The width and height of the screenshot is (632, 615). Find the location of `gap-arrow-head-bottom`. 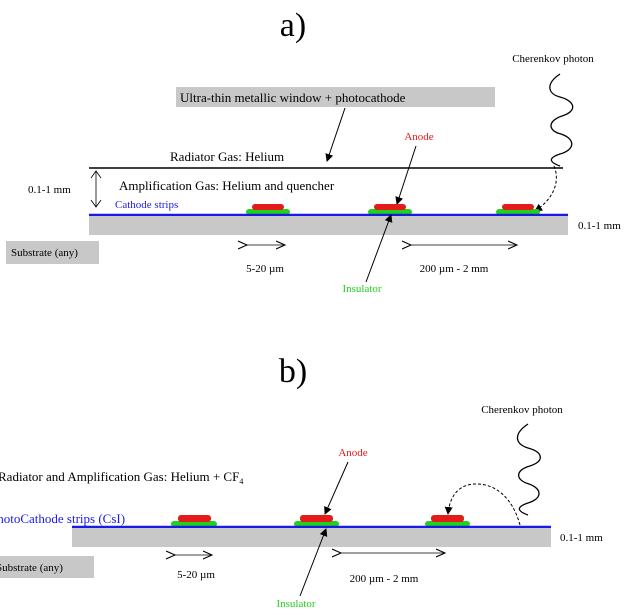

gap-arrow-head-bottom is located at coordinates (96, 203).